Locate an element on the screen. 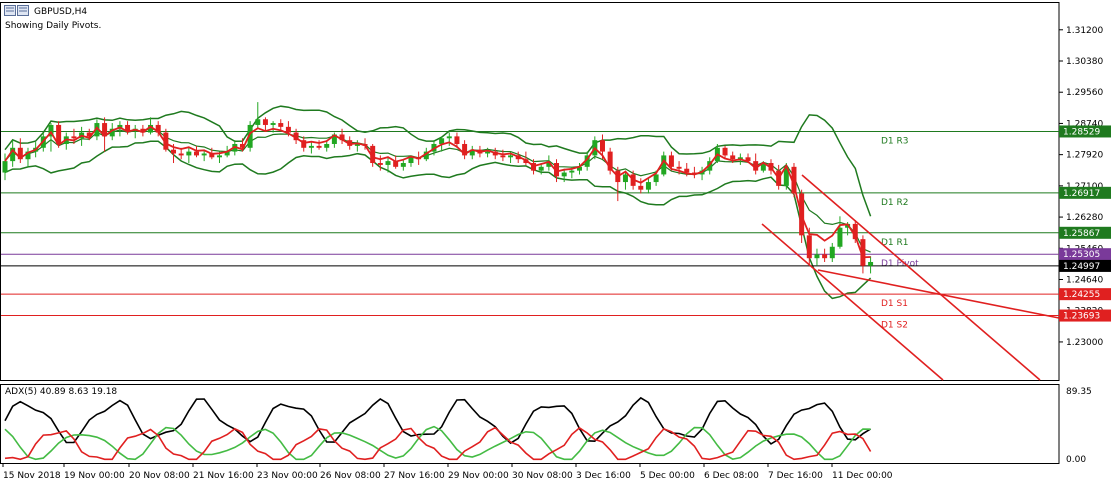 The image size is (1112, 495). trendline-channel-upper is located at coordinates (921, 277).